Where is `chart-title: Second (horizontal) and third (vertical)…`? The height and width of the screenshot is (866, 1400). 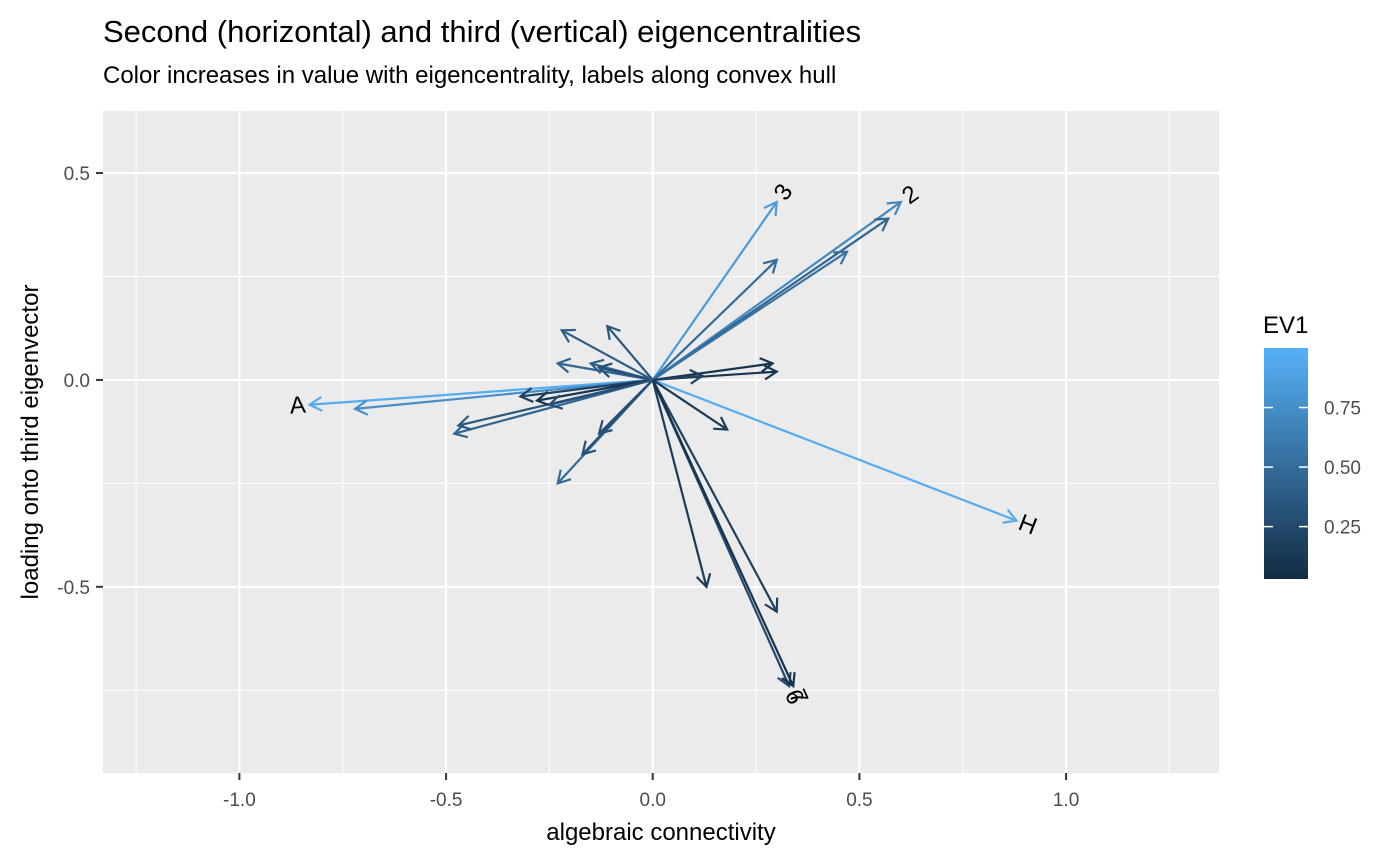 chart-title: Second (horizontal) and third (vertical)… is located at coordinates (482, 31).